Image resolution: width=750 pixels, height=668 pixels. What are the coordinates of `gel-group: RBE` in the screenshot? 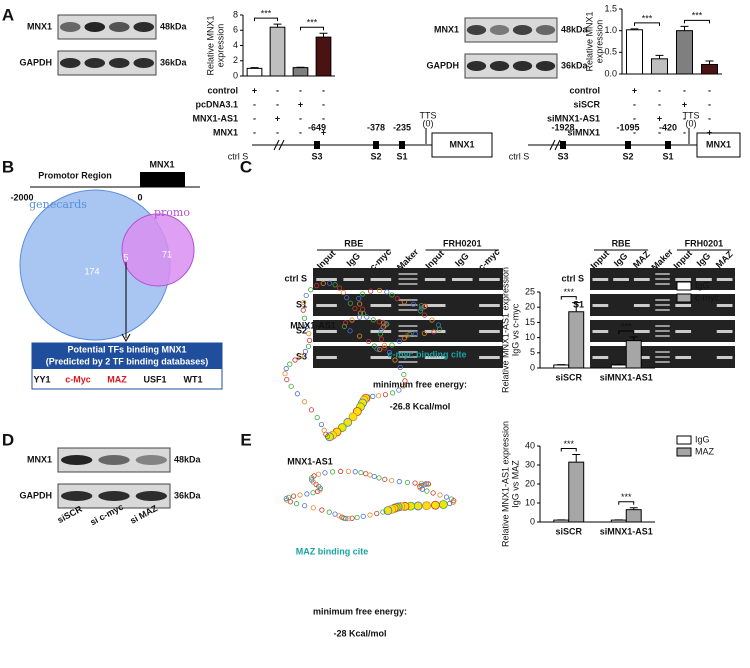 It's located at (353, 243).